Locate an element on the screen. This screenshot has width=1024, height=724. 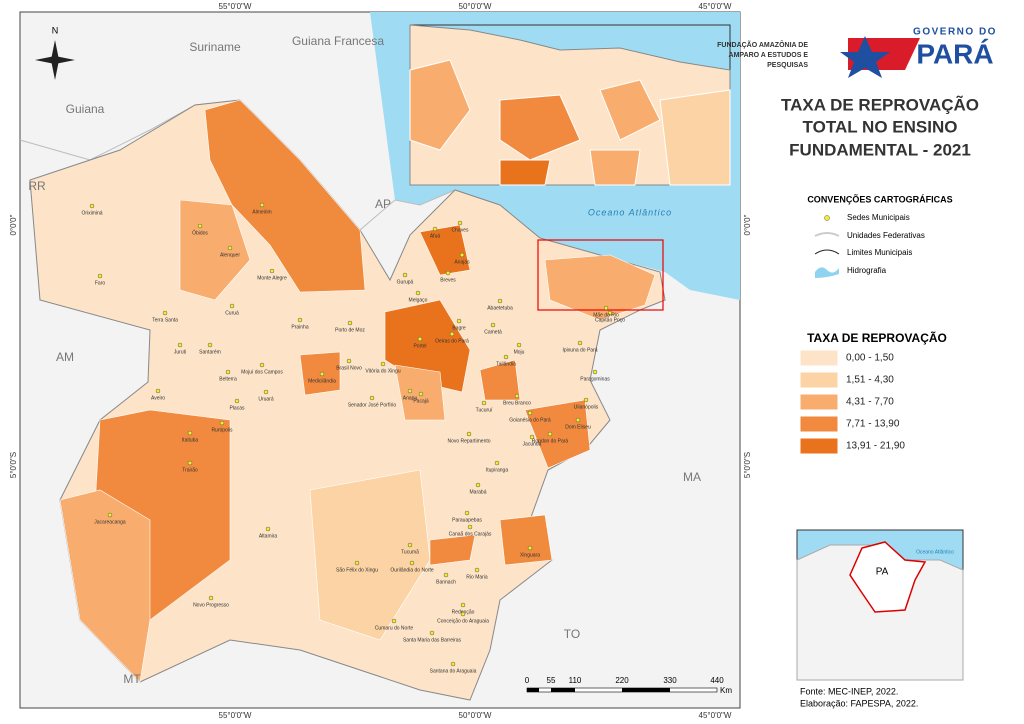
municipality-label: Senador José Porfírio is located at coordinates (372, 405).